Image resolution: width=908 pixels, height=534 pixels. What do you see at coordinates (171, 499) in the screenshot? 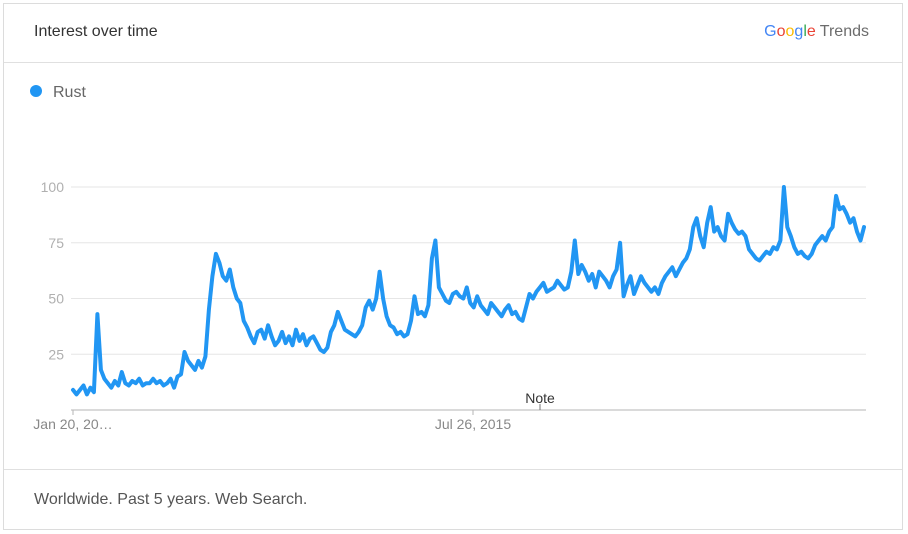
I see `footer-text: Worldwide. Past 5 years. Web Search.` at bounding box center [171, 499].